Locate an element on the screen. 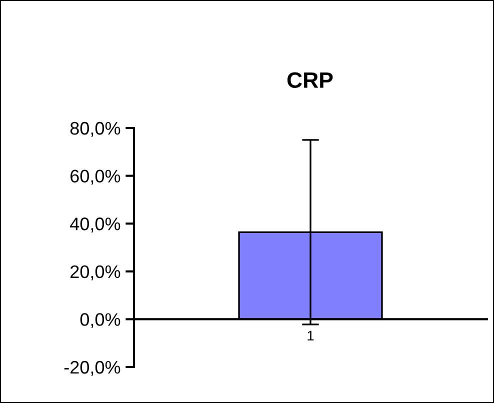  y-tick-label: 80,0% is located at coordinates (95, 129).